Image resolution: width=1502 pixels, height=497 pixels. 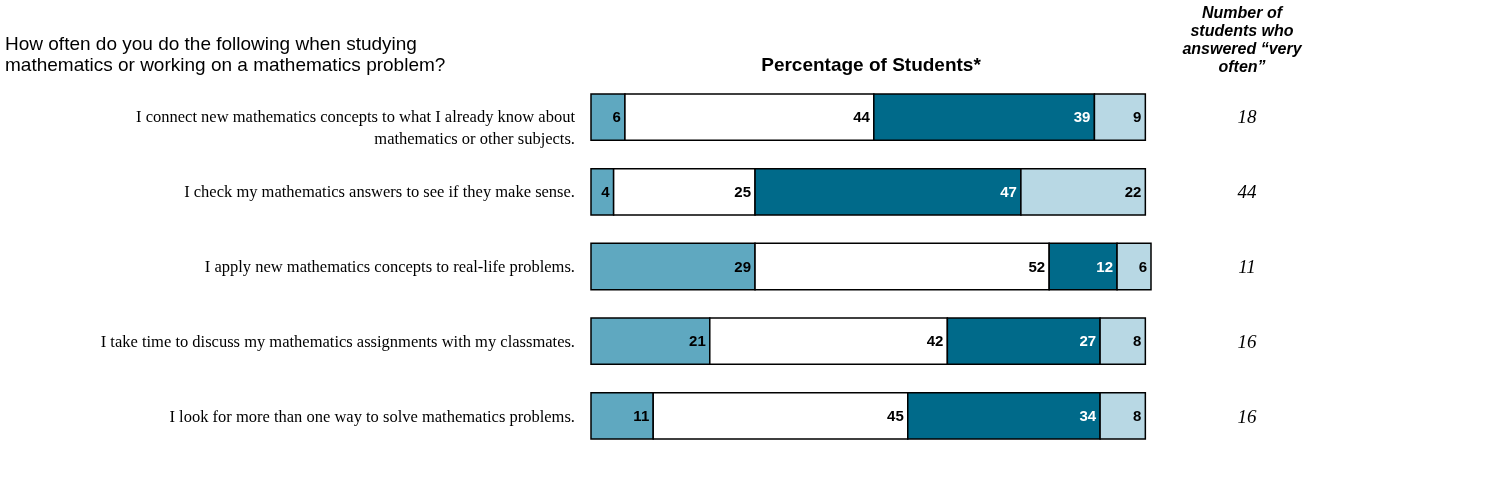 I want to click on data-label: 4, so click(x=606, y=191).